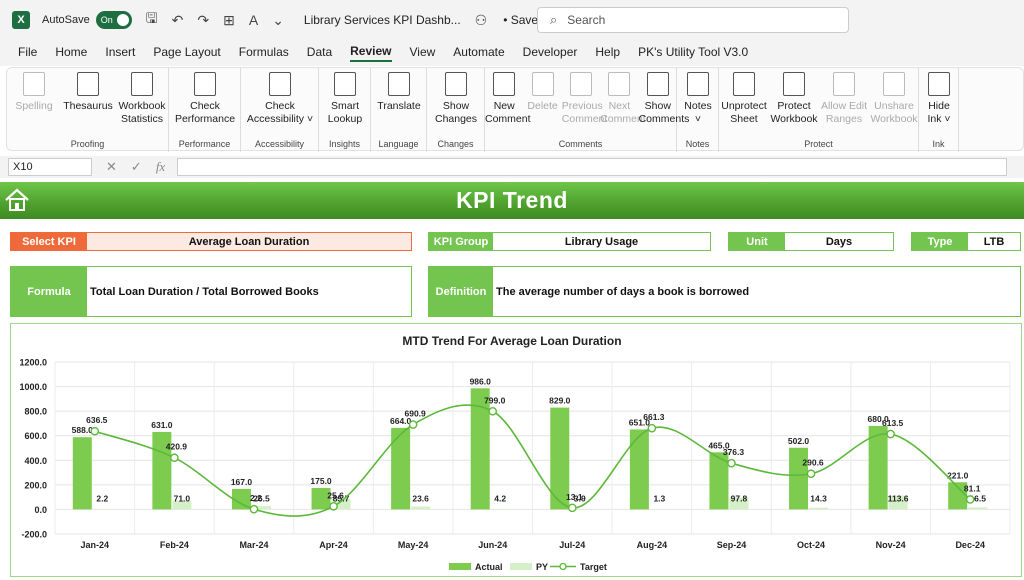 The image size is (1024, 580). Describe the element at coordinates (693, 52) in the screenshot. I see `menu-pk-s-utility-tool-v3-0: PK's Utility Tool V3.0` at that location.